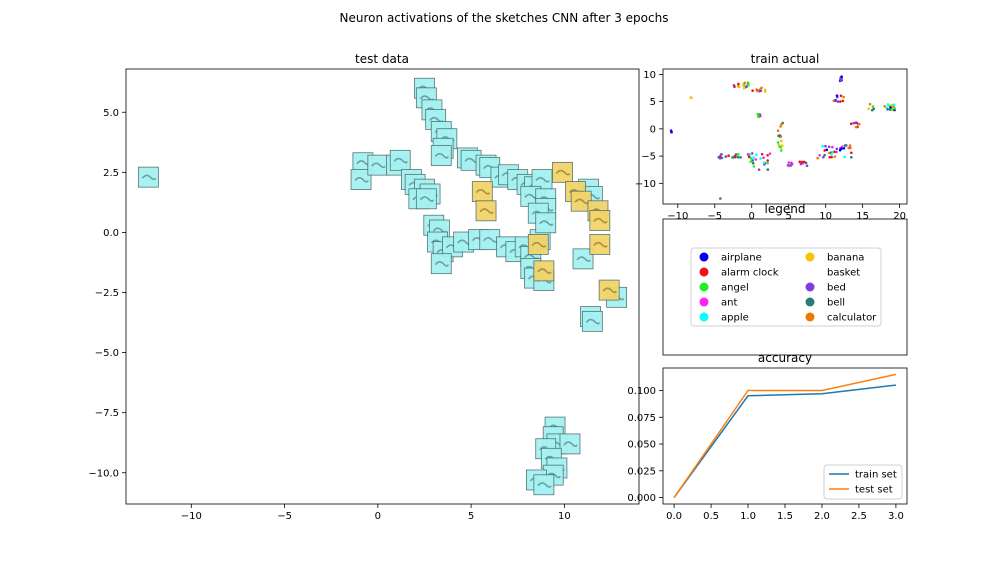 The height and width of the screenshot is (576, 1008). Describe the element at coordinates (111, 233) in the screenshot. I see `y-tick-label: 0.0` at that location.